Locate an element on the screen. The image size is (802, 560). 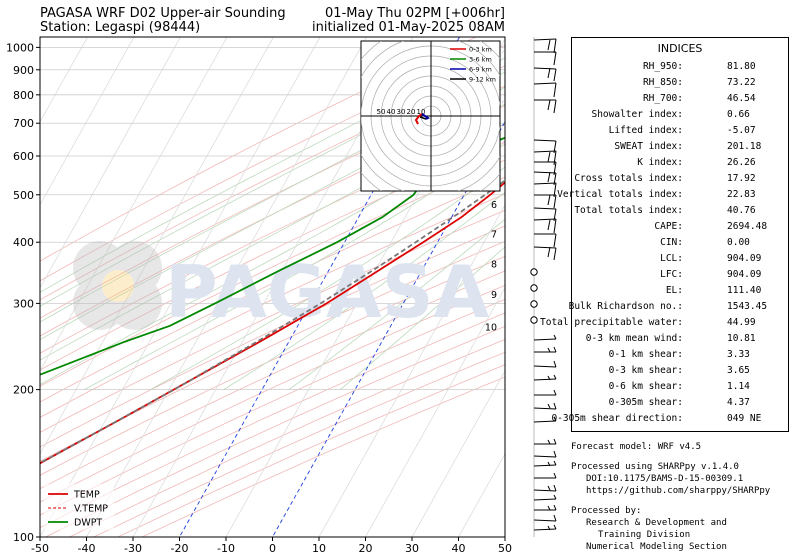
index-label: 0-1 km shear: is located at coordinates (645, 354).